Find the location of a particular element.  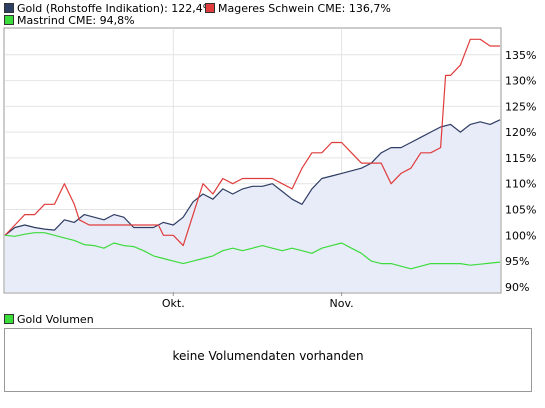

y-tick-label: 105% is located at coordinates (520, 209).